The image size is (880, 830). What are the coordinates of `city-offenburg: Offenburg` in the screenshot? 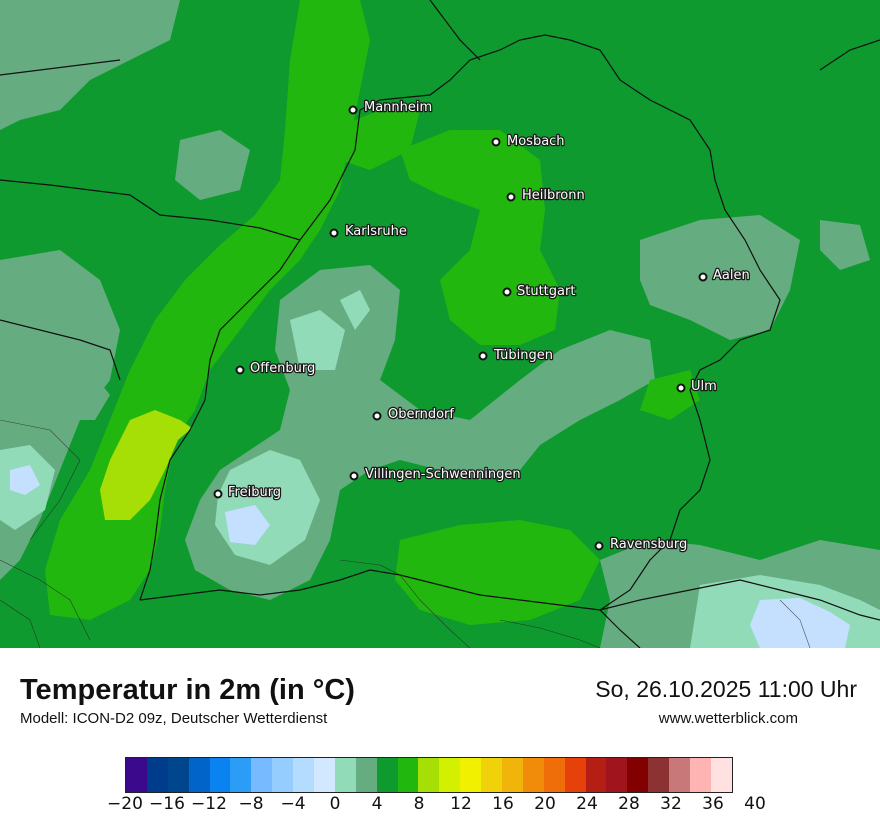 It's located at (276, 368).